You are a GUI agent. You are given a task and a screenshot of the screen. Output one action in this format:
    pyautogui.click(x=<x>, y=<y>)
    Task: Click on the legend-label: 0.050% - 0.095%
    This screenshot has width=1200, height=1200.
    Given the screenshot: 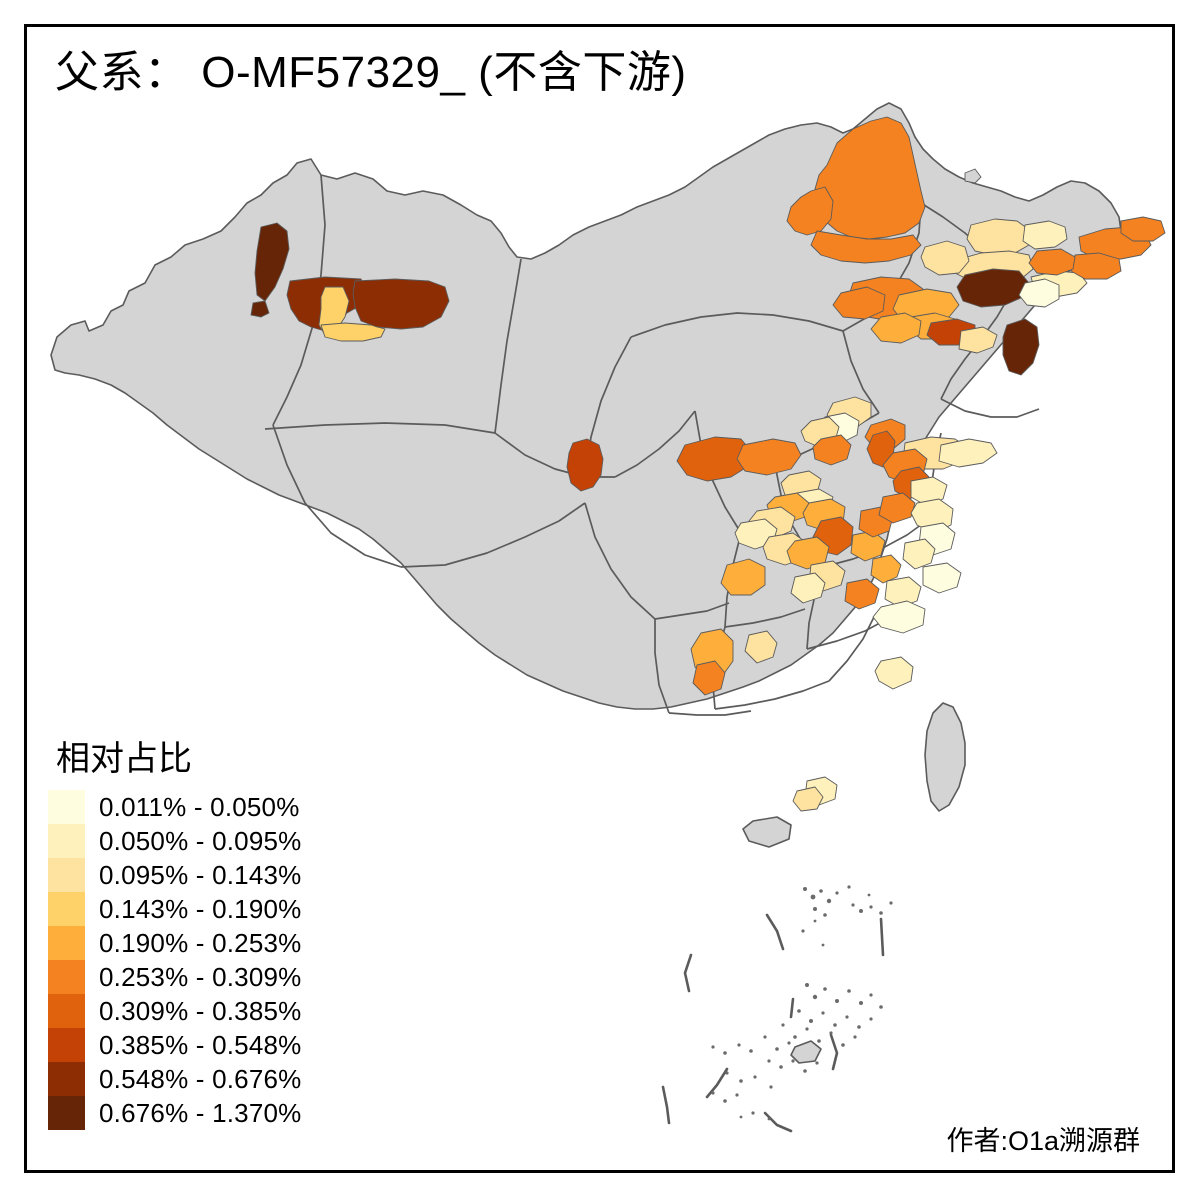 What is the action you would take?
    pyautogui.click(x=200, y=841)
    